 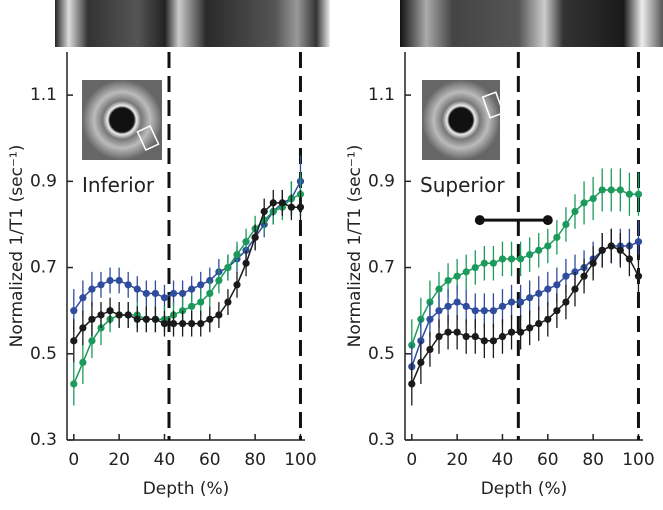 What do you see at coordinates (255, 460) in the screenshot?
I see `x-tick-label: 80` at bounding box center [255, 460].